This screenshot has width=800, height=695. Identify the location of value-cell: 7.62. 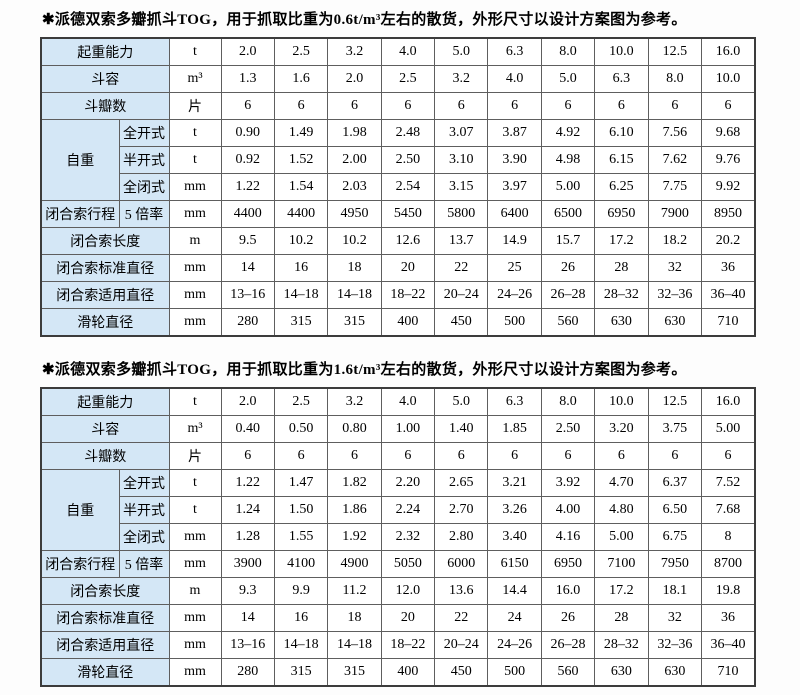
(675, 160).